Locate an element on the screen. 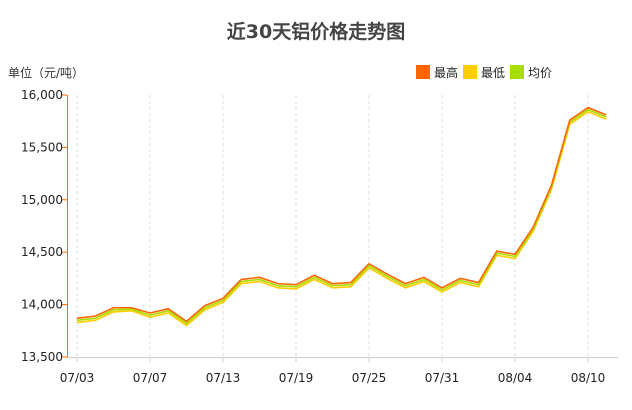 The width and height of the screenshot is (632, 410). x-tick-label: 07/03 is located at coordinates (77, 378).